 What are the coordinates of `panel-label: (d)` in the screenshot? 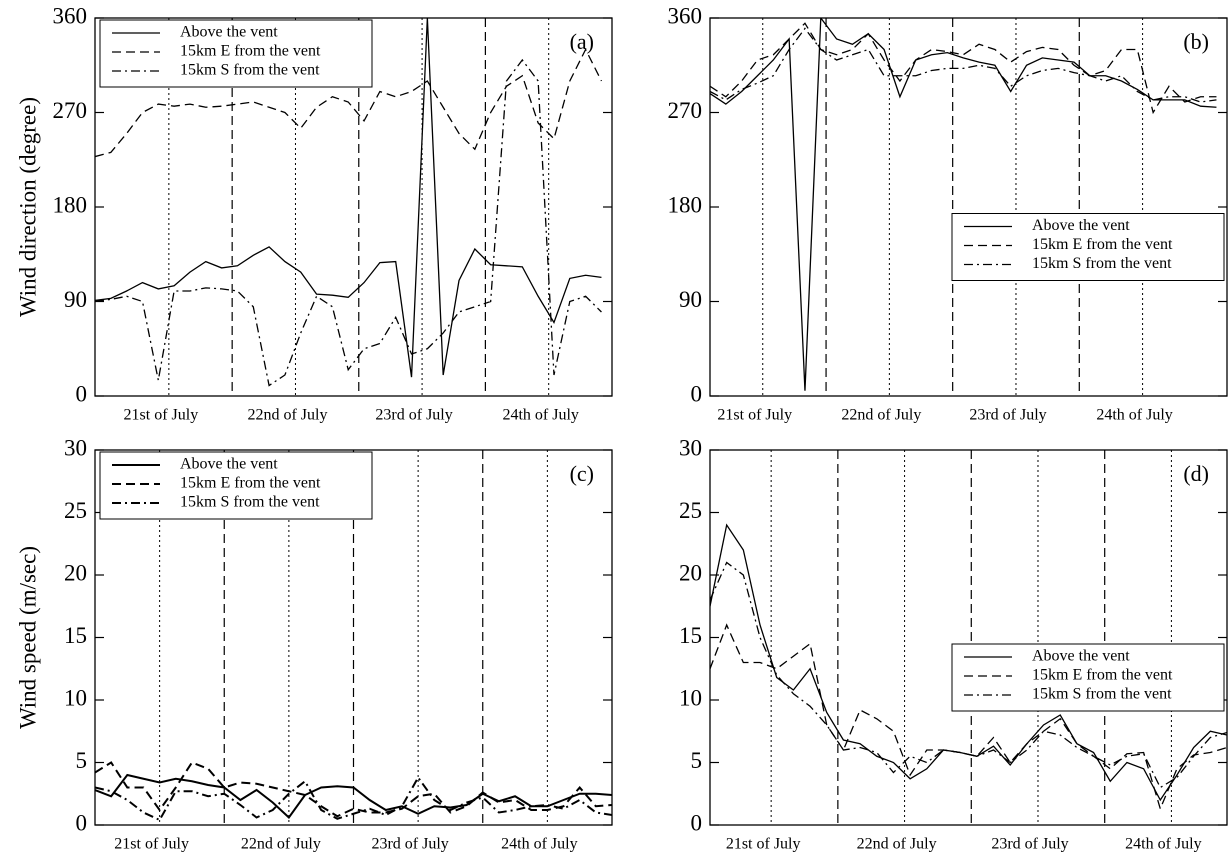 It's located at (1196, 473).